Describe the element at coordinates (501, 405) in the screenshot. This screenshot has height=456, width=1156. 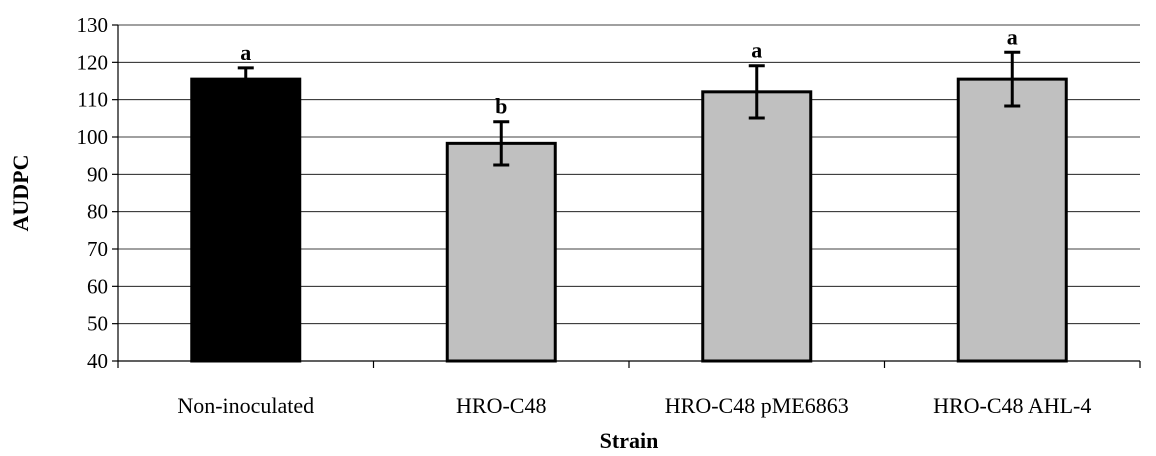
I see `x-category-label: HRO-C48` at that location.